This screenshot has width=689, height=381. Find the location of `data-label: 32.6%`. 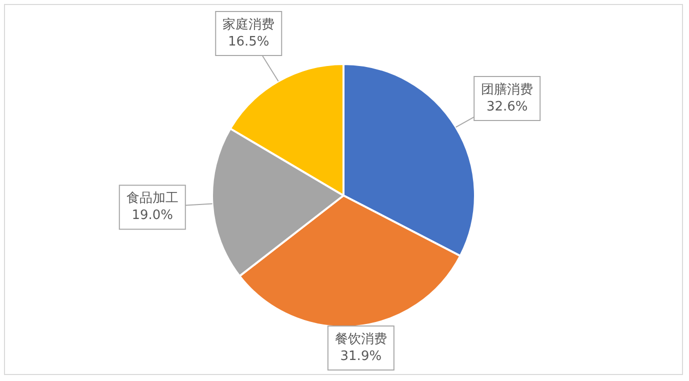

data-label: 32.6% is located at coordinates (507, 106).